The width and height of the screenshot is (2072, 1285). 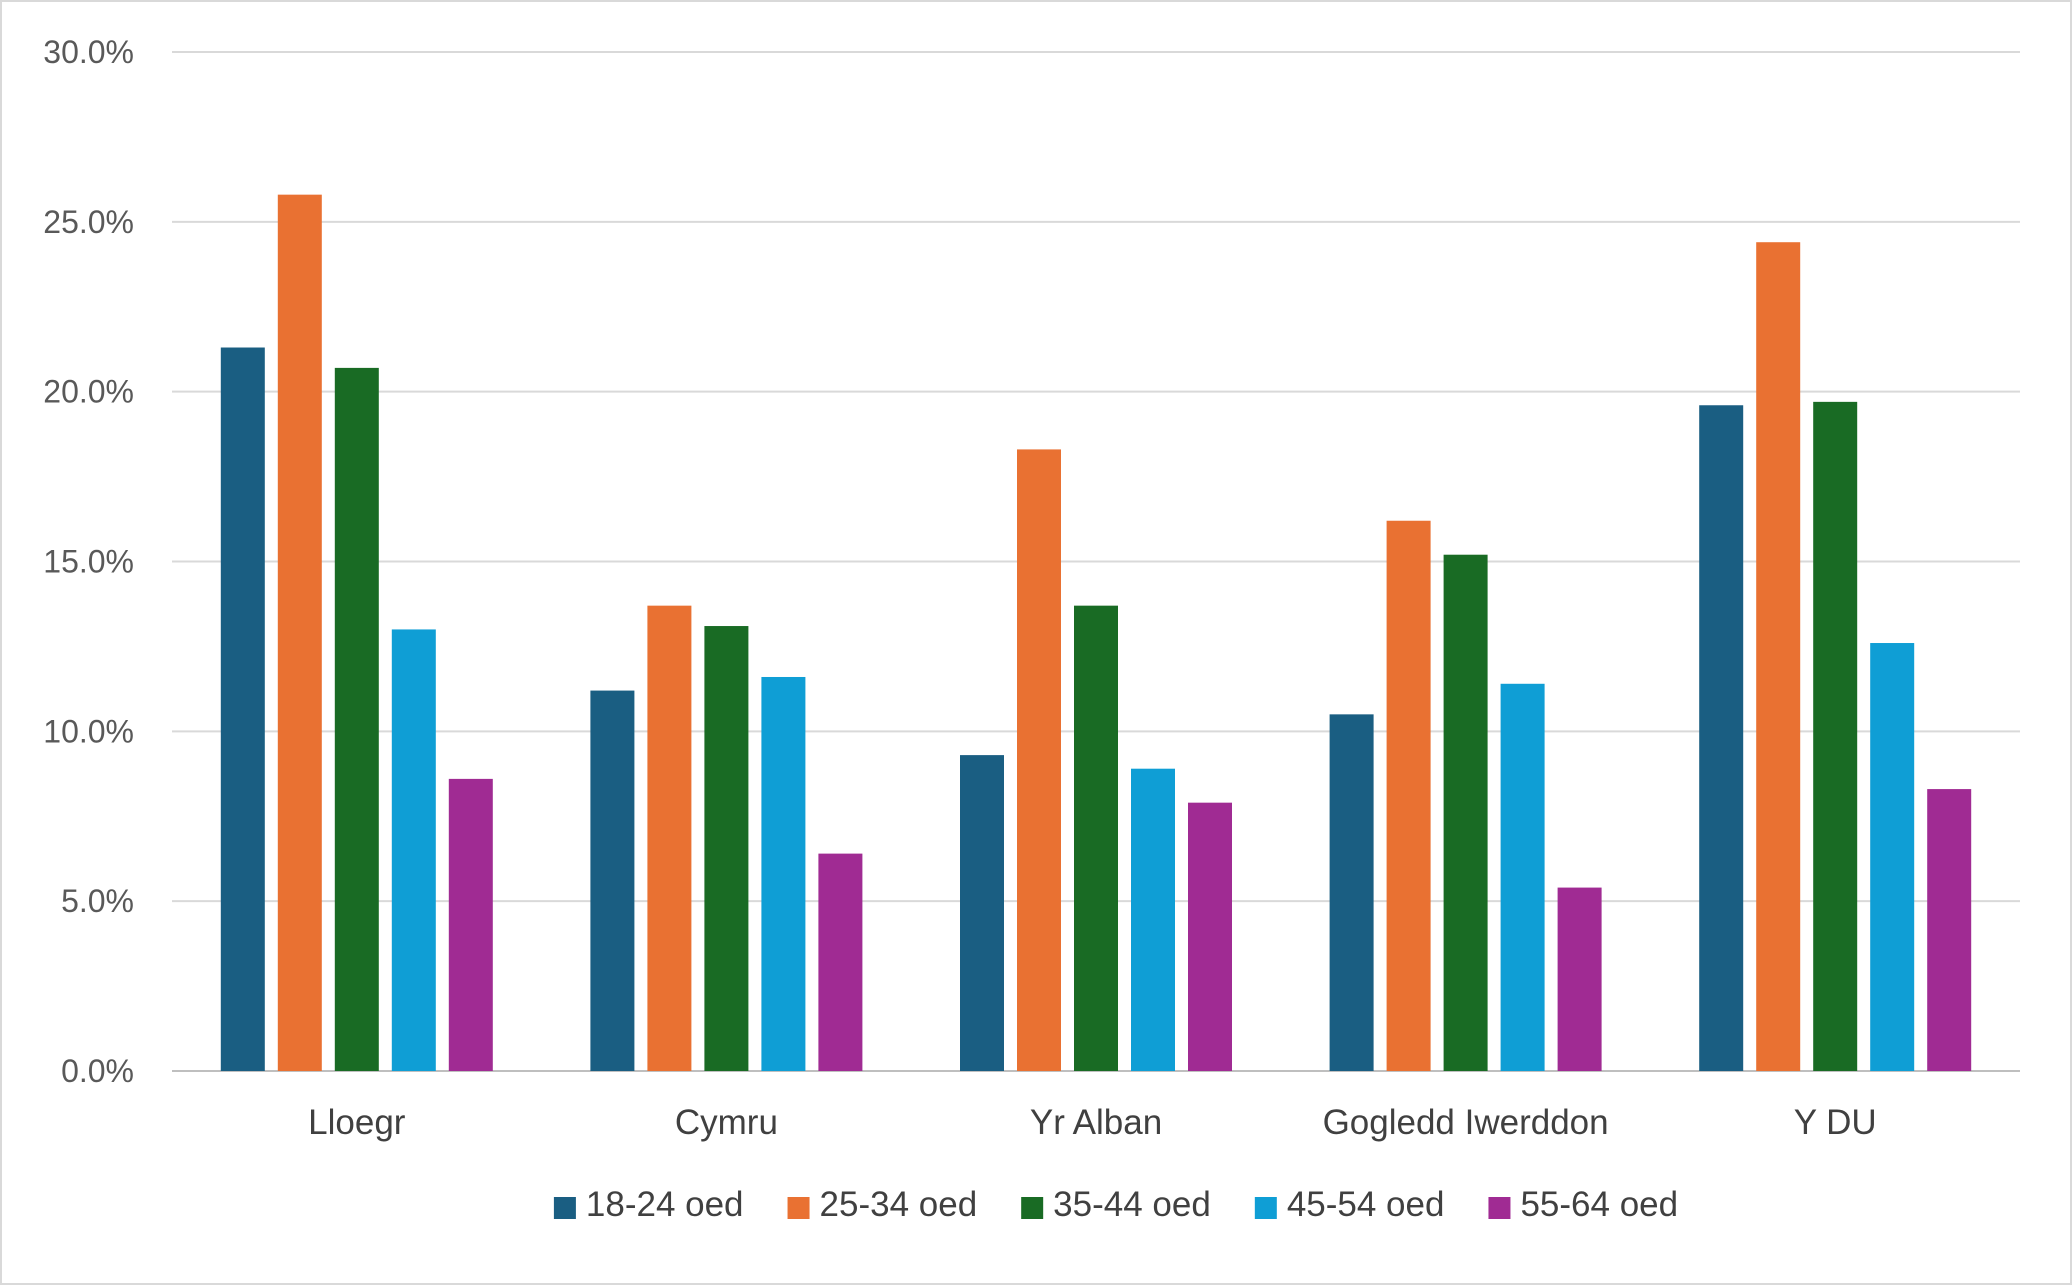 What do you see at coordinates (88, 52) in the screenshot?
I see `y-tick-label: 30.0%` at bounding box center [88, 52].